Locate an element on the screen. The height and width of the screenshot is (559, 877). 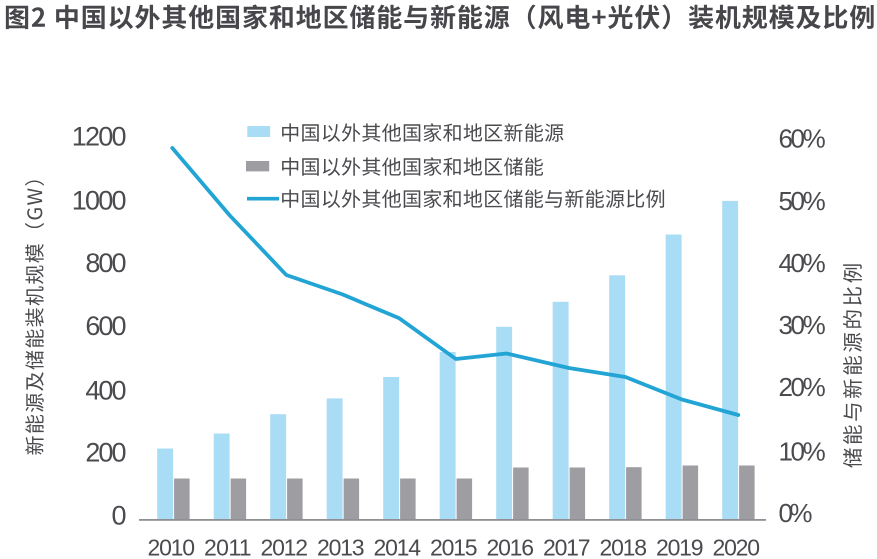
svg-text: 200 is located at coordinates (105, 452).